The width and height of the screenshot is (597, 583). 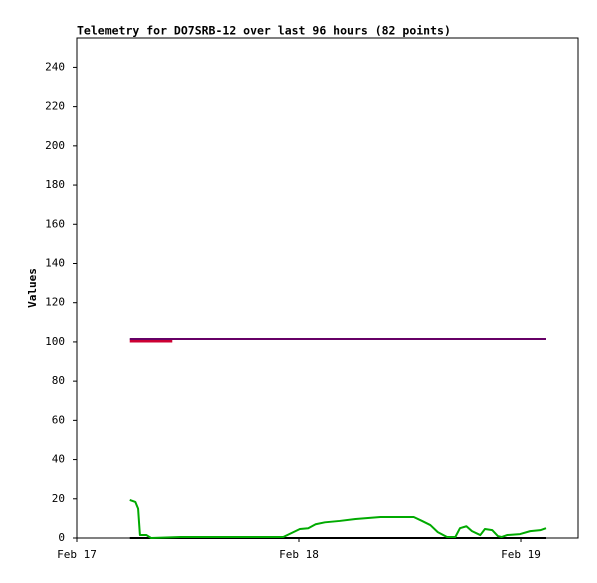 What do you see at coordinates (338, 519) in the screenshot?
I see `series-line` at bounding box center [338, 519].